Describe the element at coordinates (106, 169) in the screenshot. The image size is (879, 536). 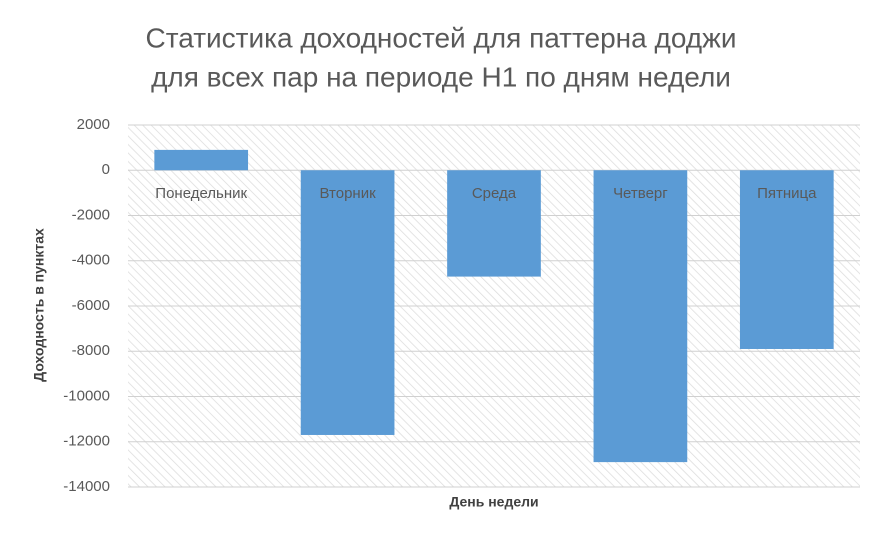
I see `y-tick-label: 0` at that location.